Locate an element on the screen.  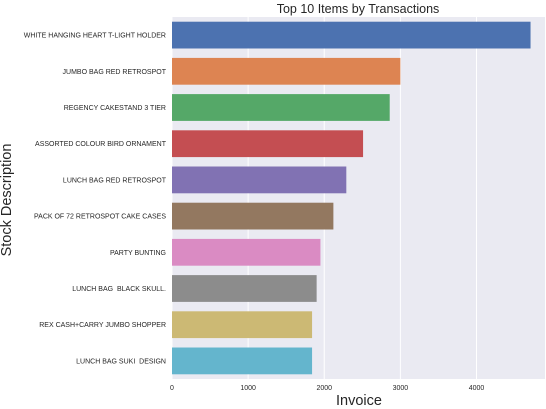
y-tick-label: JUMBO BAG RED RETROSPOT is located at coordinates (115, 72).